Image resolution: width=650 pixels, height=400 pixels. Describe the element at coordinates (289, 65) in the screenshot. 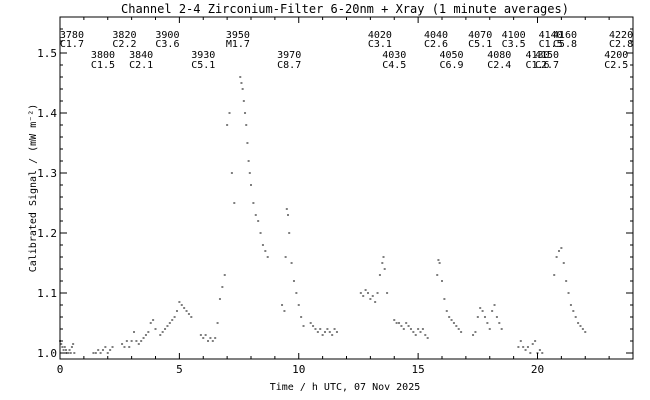

I see `flare-class-label: C8.7` at that location.